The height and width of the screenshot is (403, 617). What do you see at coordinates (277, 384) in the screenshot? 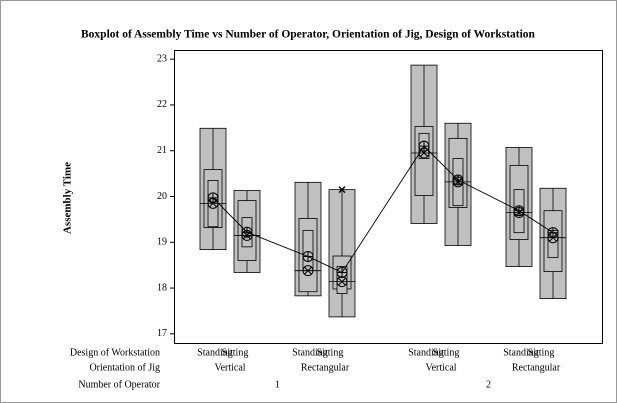
I see `factor-level: 1` at bounding box center [277, 384].